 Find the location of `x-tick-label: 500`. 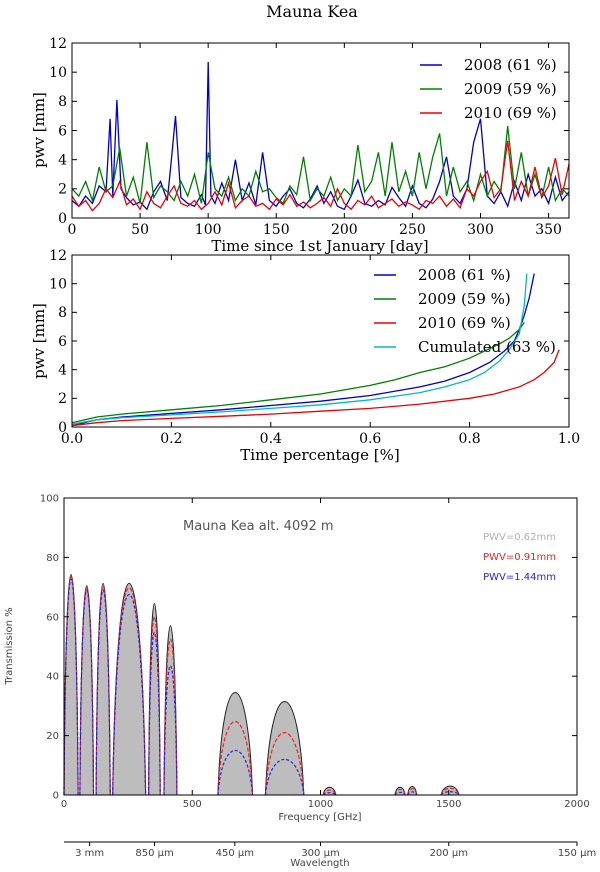

x-tick-label: 500 is located at coordinates (192, 804).